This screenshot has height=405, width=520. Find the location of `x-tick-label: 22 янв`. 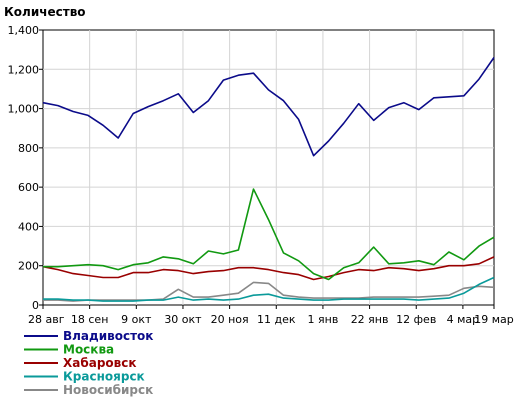

x-tick-label: 22 янв is located at coordinates (370, 319).